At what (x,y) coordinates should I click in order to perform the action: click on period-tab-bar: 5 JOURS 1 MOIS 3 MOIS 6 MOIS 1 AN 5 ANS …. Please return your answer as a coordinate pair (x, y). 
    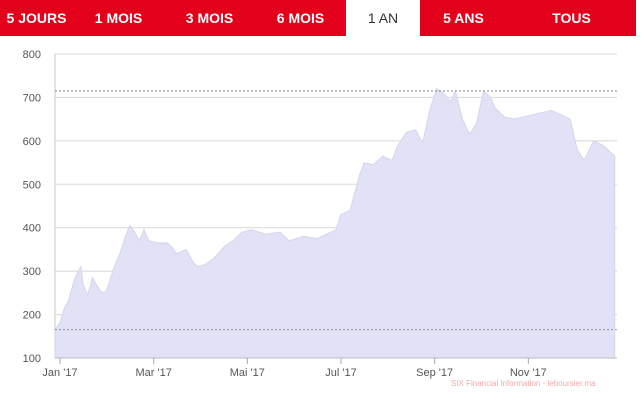
    Looking at the image, I should click on (318, 18).